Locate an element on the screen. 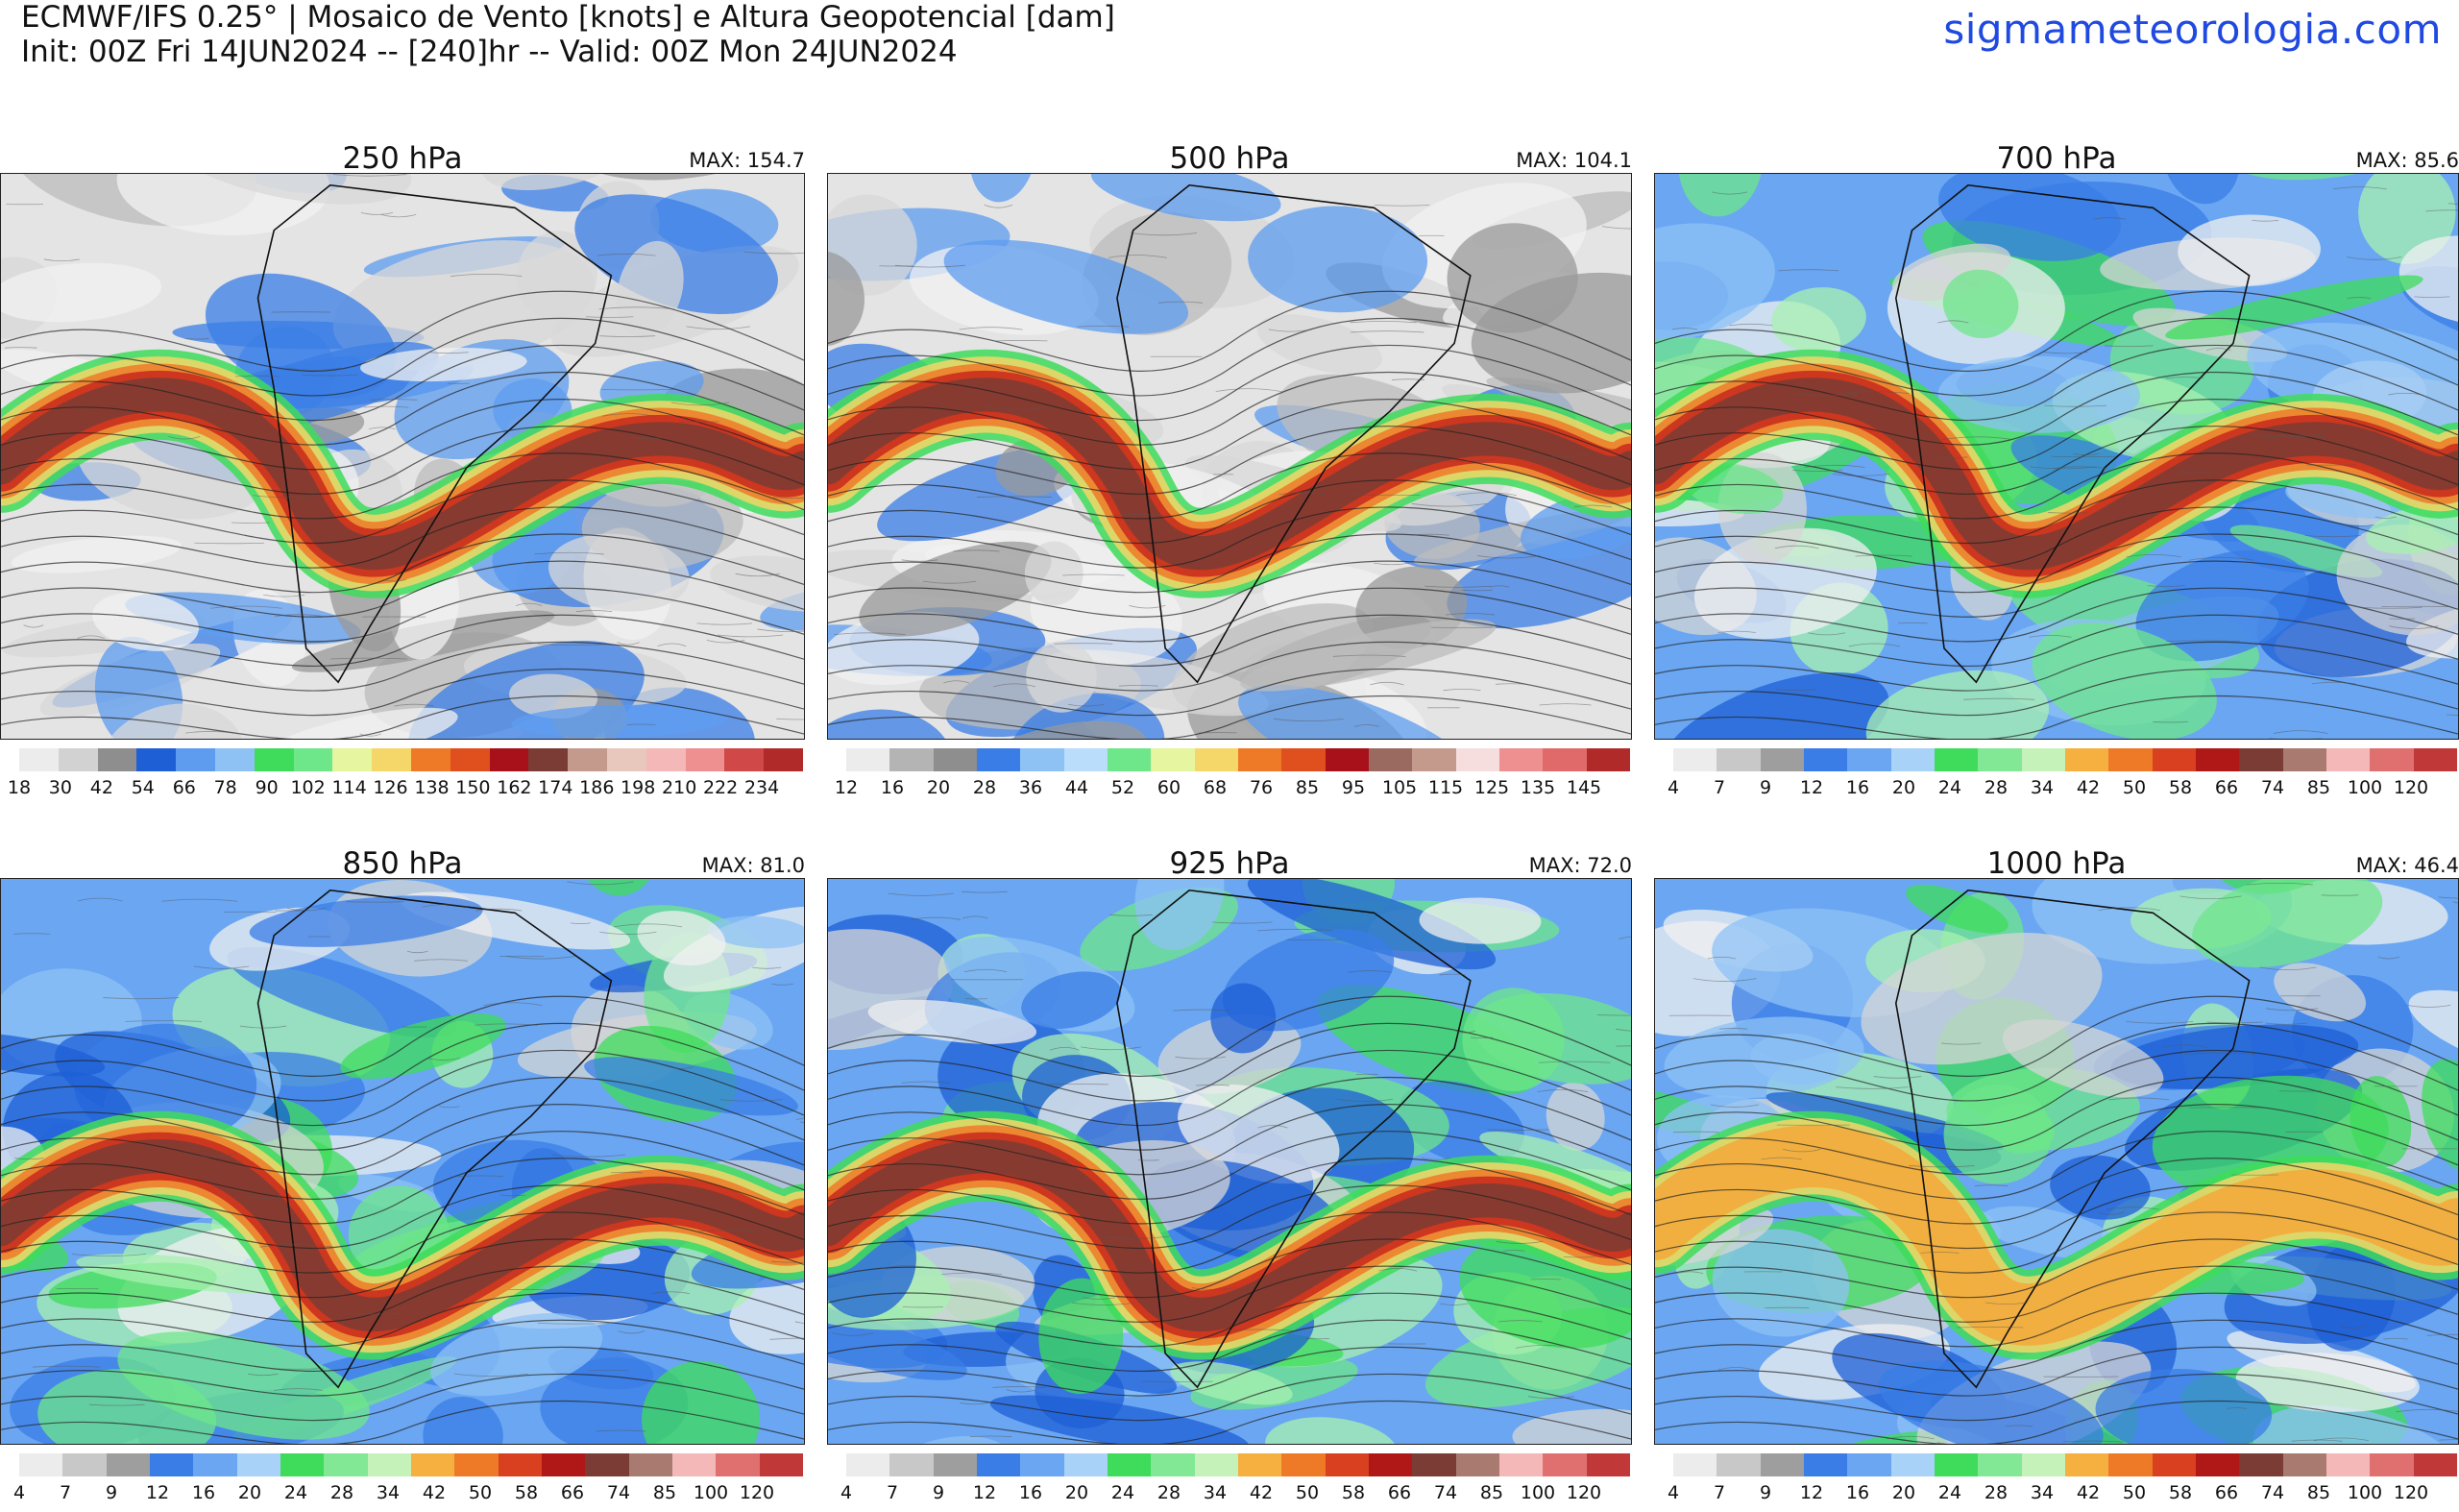 The height and width of the screenshot is (1512, 2459). colorbar-tick-label: 120 is located at coordinates (757, 1492).